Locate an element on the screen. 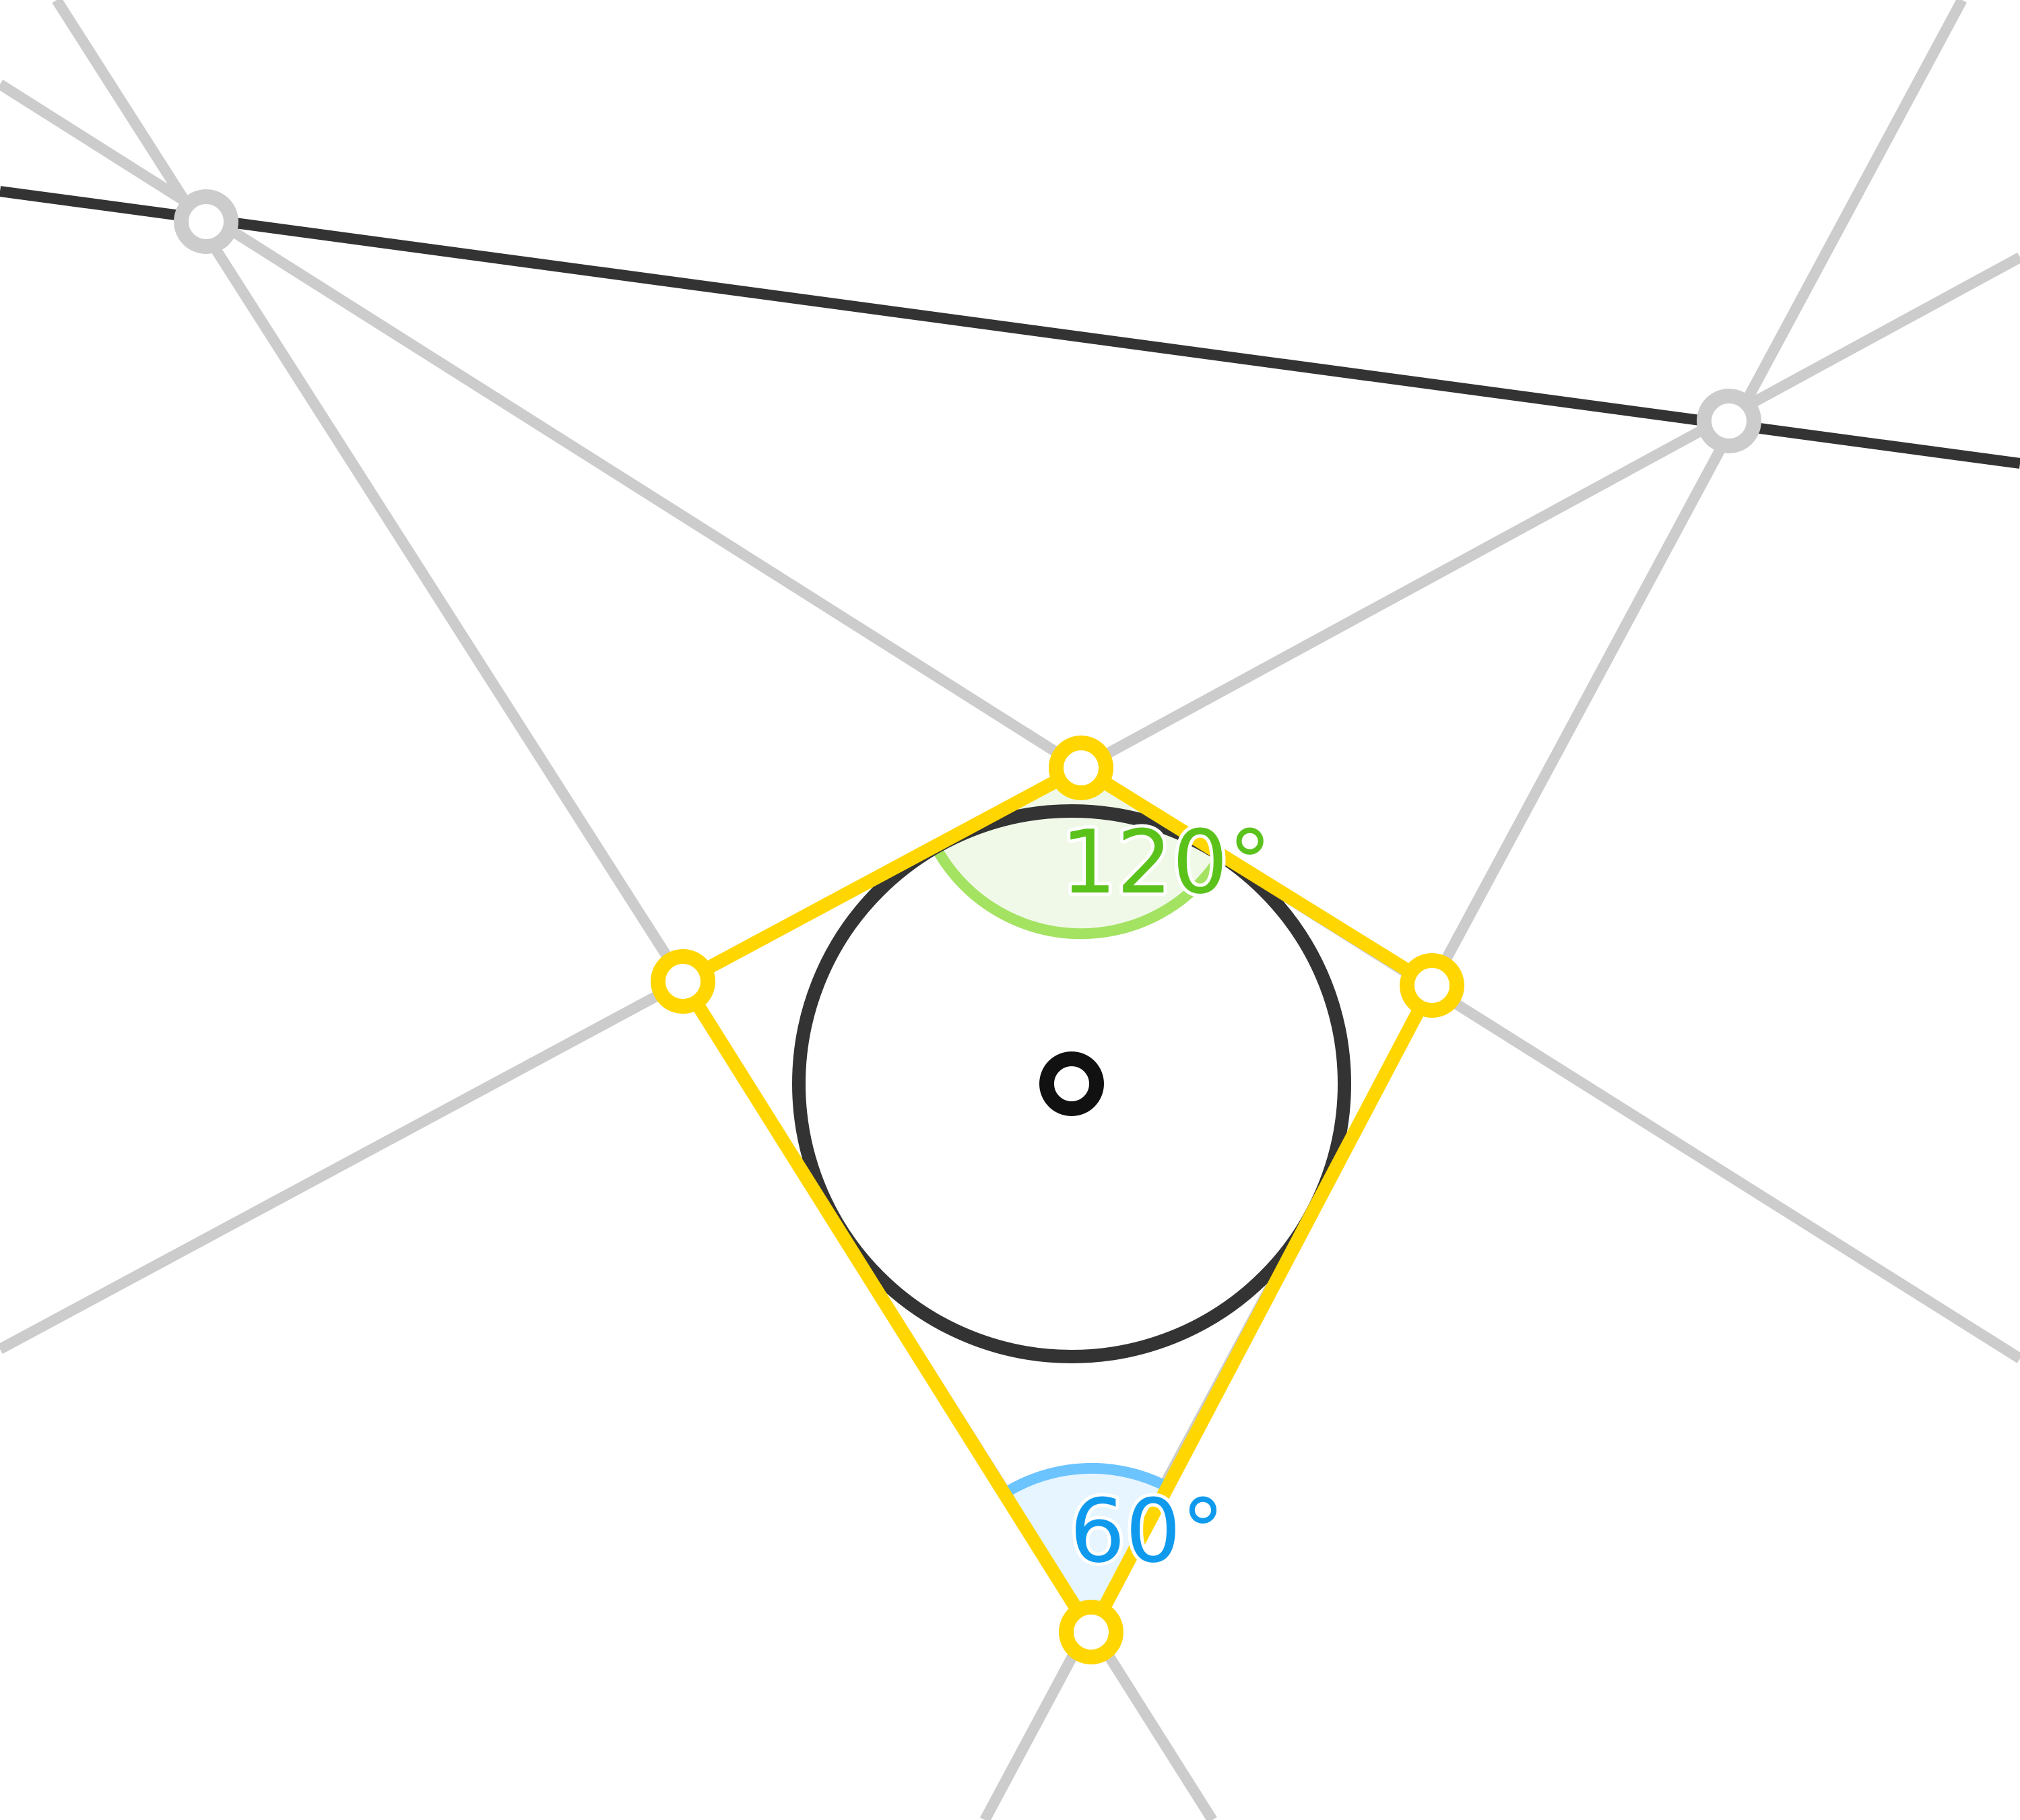 The width and height of the screenshot is (2020, 1820). point-top-vertex is located at coordinates (1081, 768).